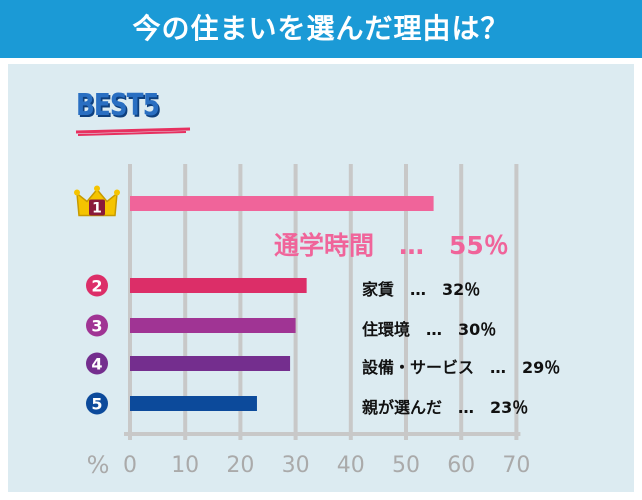 This screenshot has height=500, width=642. I want to click on best5-label: BEST5, so click(118, 105).